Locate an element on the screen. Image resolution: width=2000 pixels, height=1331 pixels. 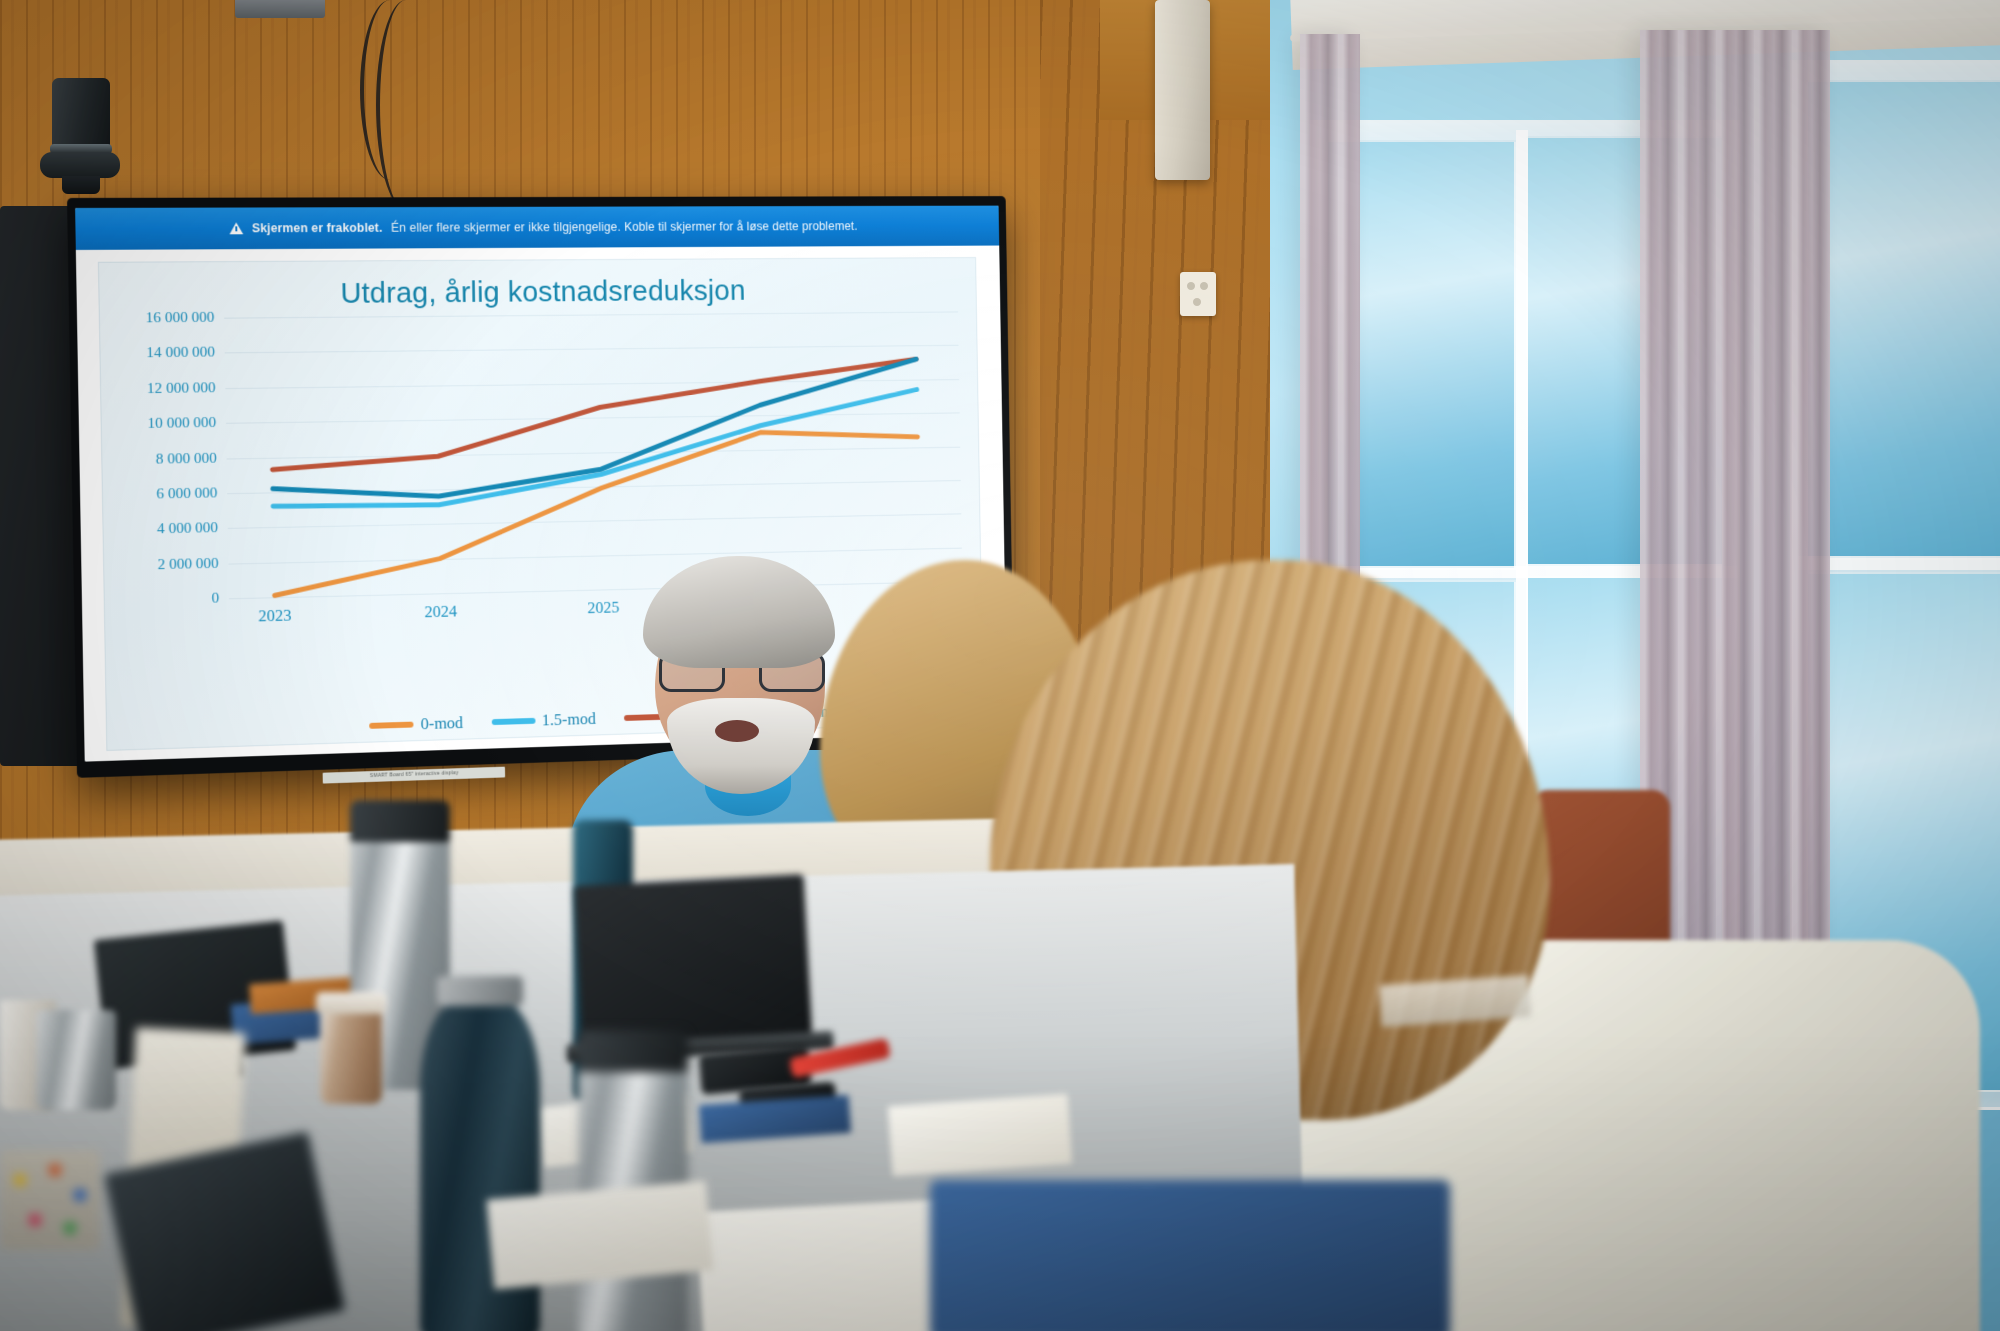
wall-outlet is located at coordinates (1198, 294).